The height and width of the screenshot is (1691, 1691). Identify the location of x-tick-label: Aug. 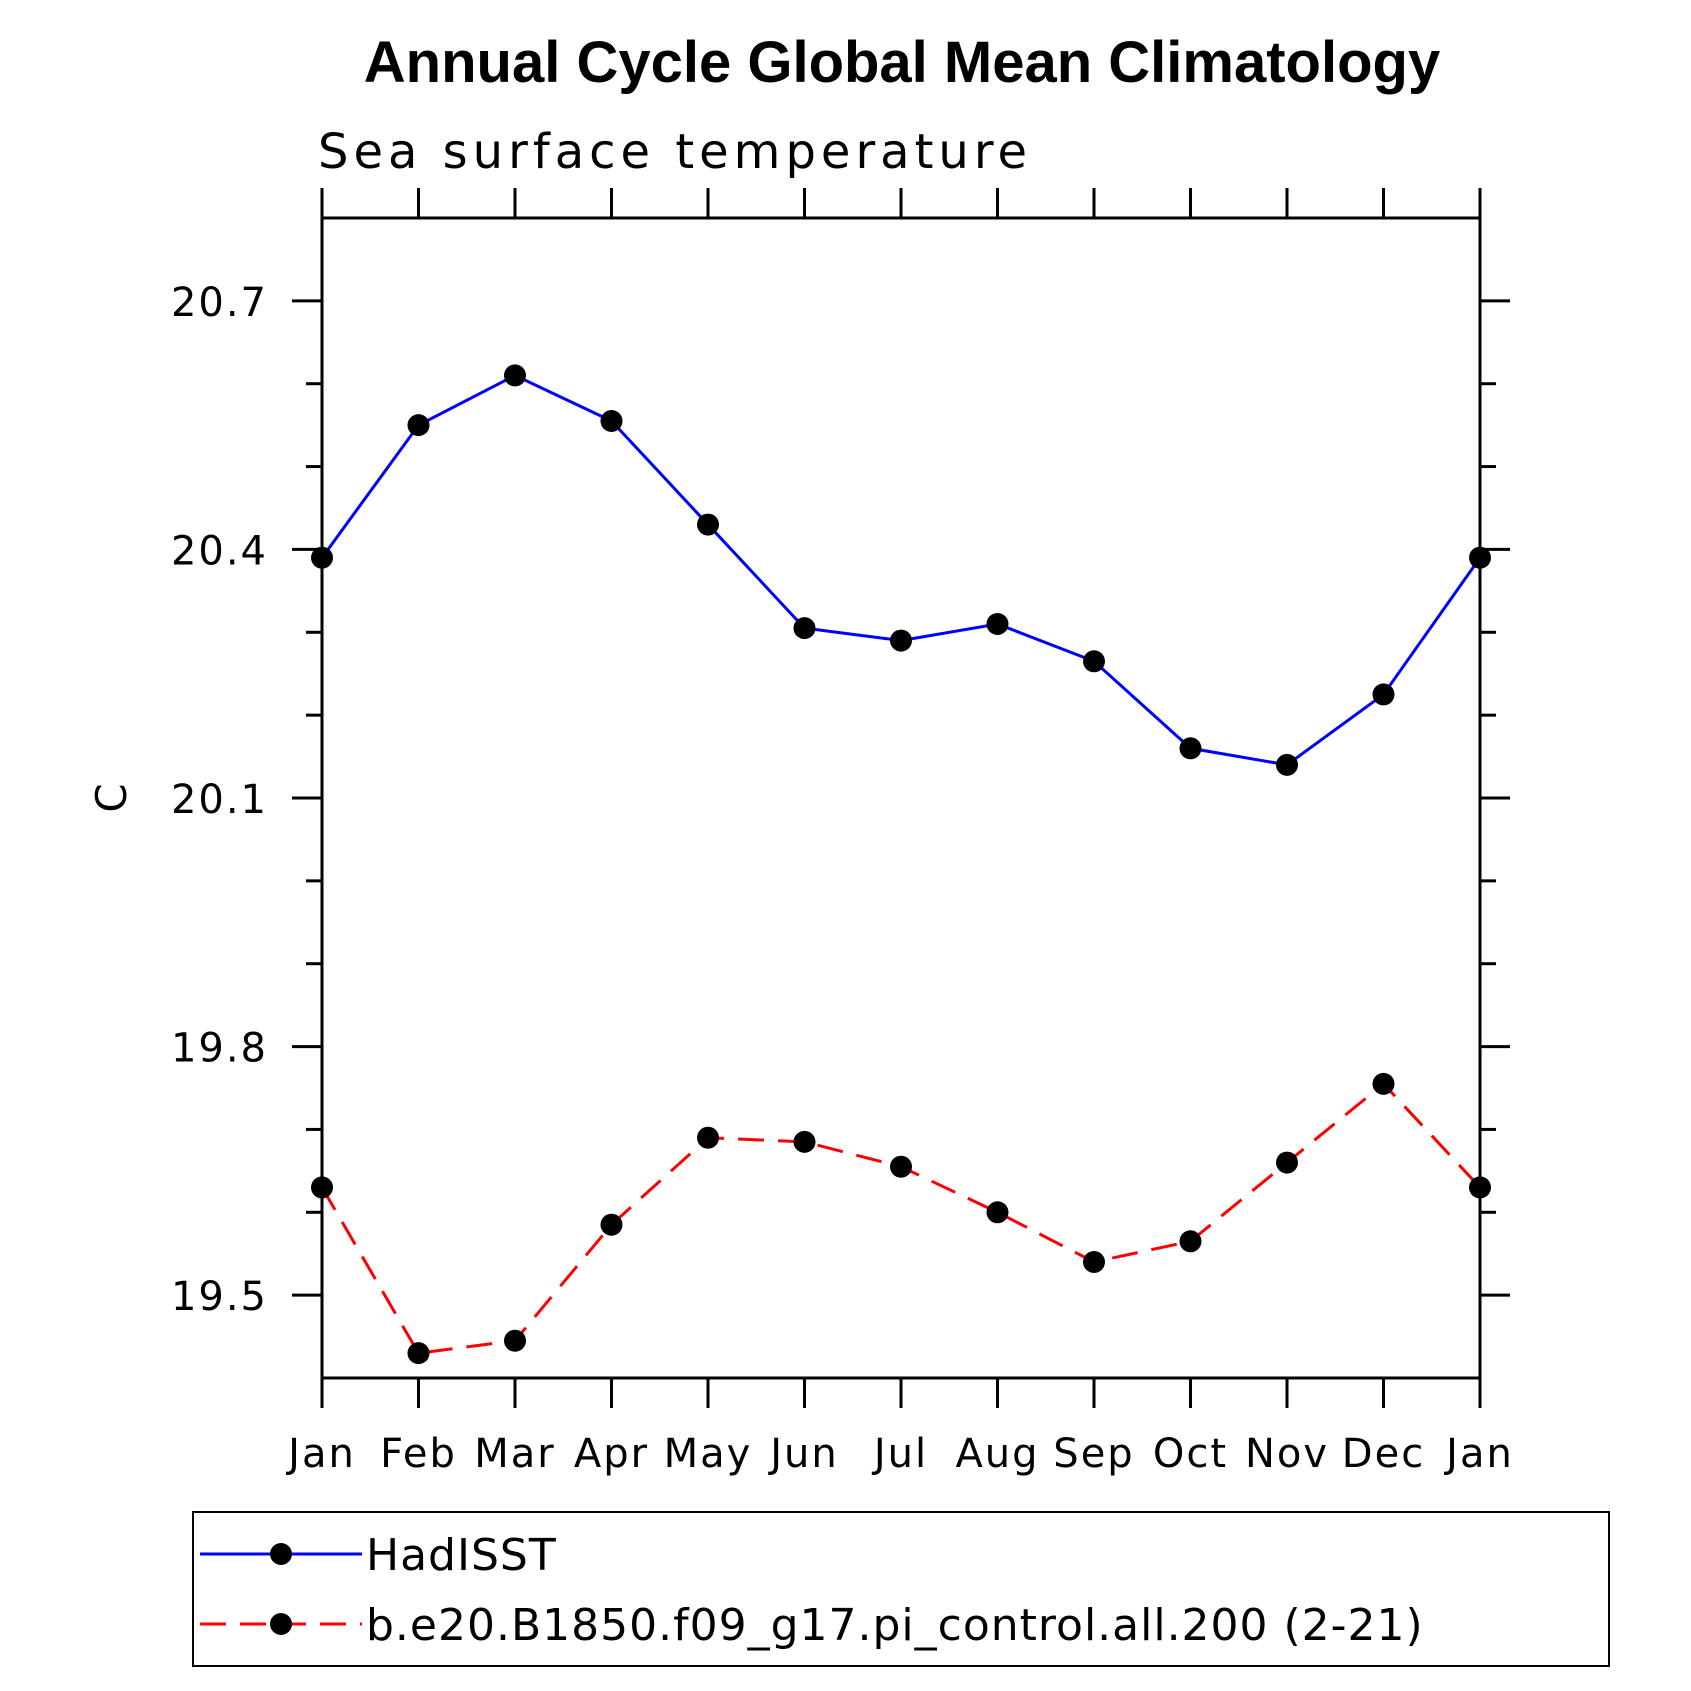
(997, 1454).